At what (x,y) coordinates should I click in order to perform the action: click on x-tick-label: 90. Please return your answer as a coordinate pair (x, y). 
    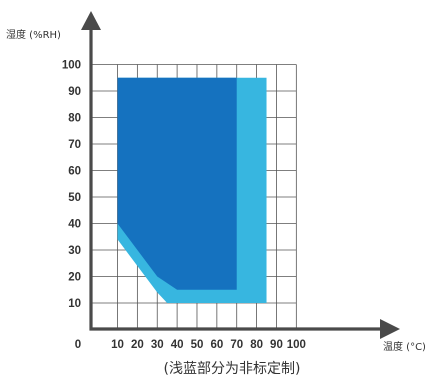
    Looking at the image, I should click on (276, 345).